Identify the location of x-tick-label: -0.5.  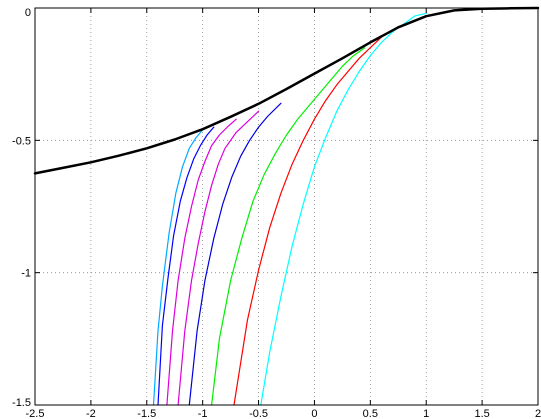
(258, 413).